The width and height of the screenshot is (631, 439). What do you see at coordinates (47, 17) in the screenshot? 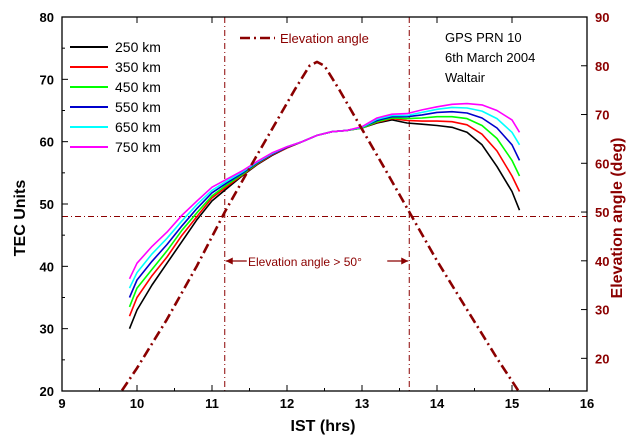
I see `y-tick-label: 80` at bounding box center [47, 17].